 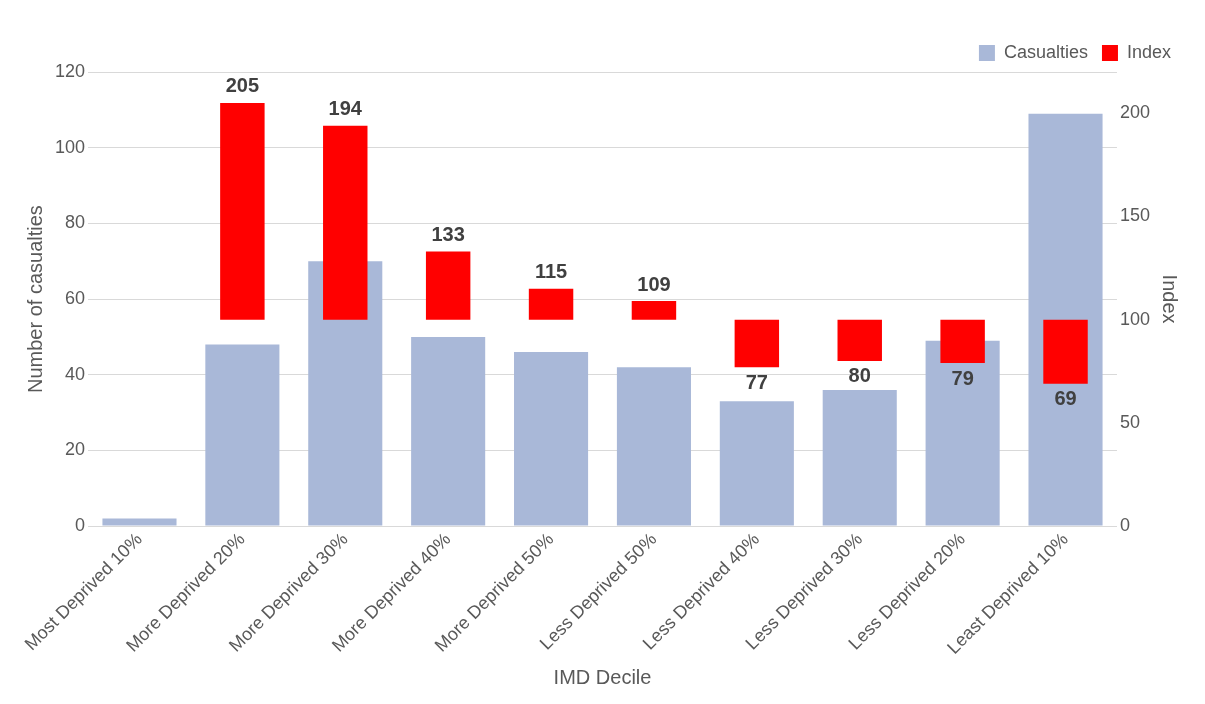 I want to click on y-tick-label: 80, so click(x=75, y=222).